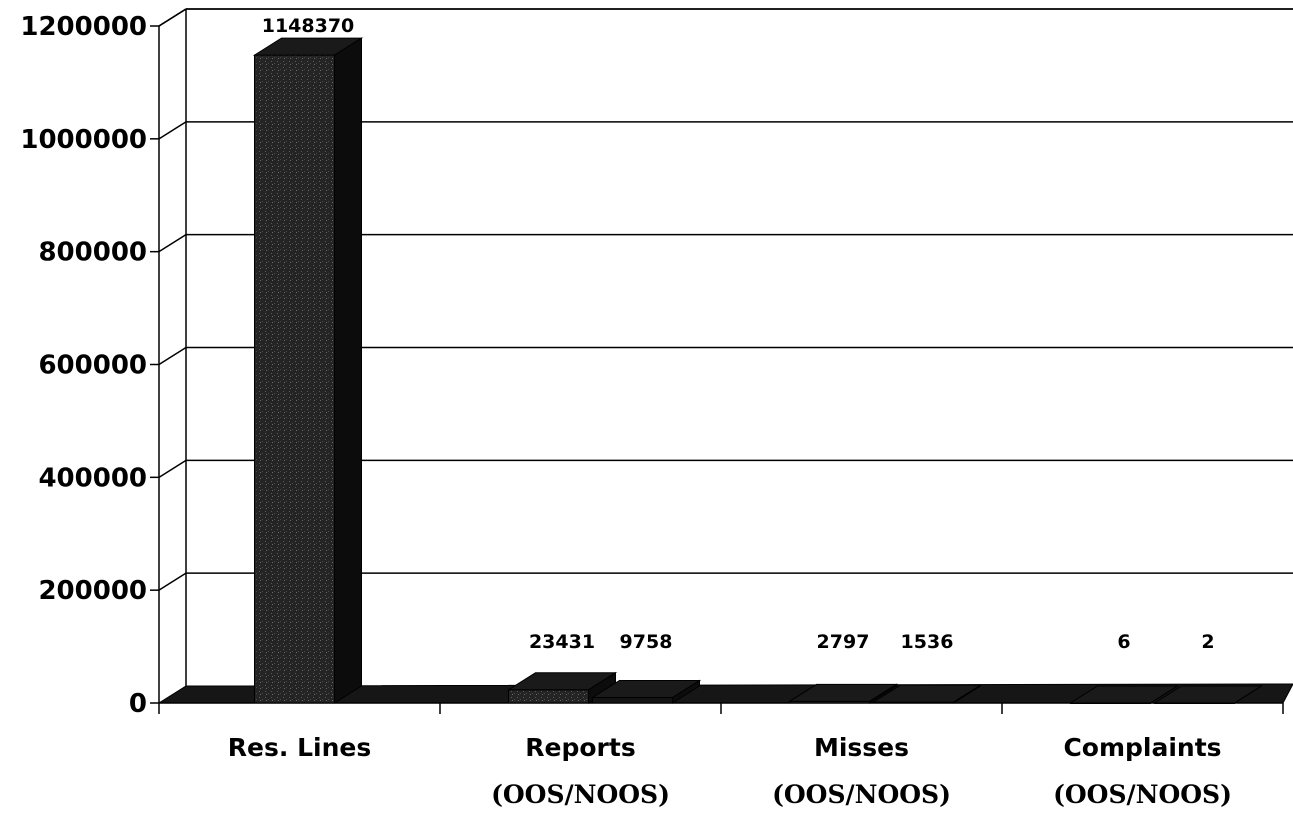 This screenshot has width=1293, height=817. What do you see at coordinates (83, 140) in the screenshot?
I see `y-tick-label: 1000000` at bounding box center [83, 140].